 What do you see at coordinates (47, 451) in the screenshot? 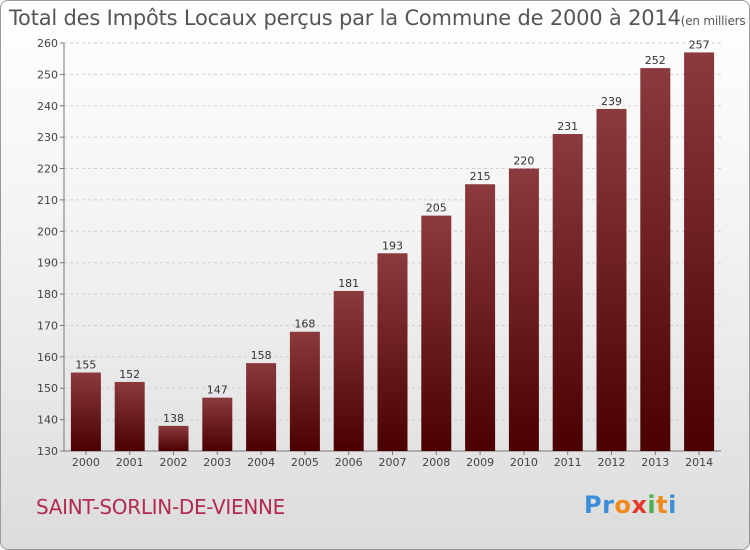
I see `y-tick-label: 130` at bounding box center [47, 451].